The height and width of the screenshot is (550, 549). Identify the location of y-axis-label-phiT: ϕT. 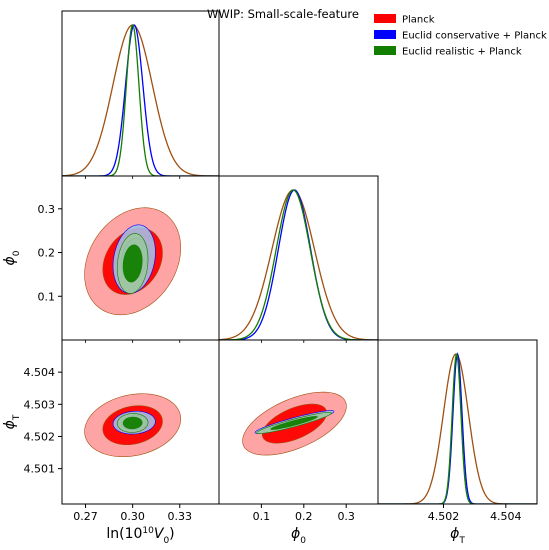
(12, 421).